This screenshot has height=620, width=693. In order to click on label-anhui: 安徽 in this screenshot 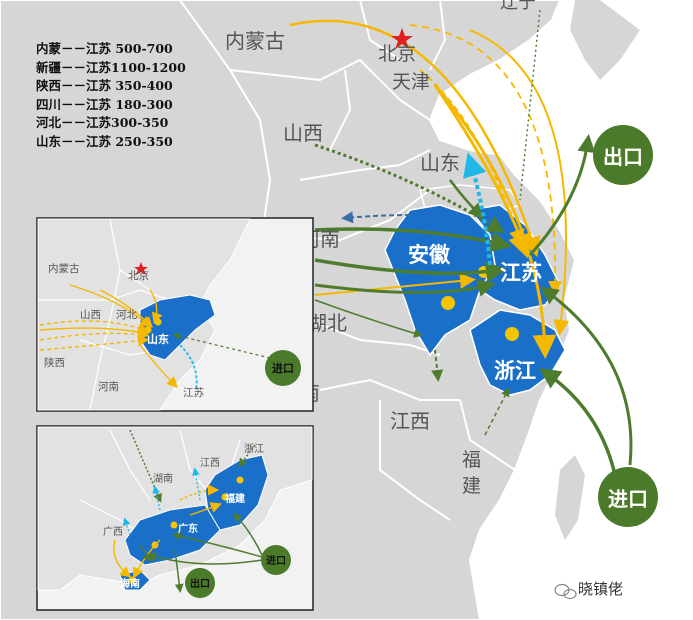, I will do `click(429, 255)`.